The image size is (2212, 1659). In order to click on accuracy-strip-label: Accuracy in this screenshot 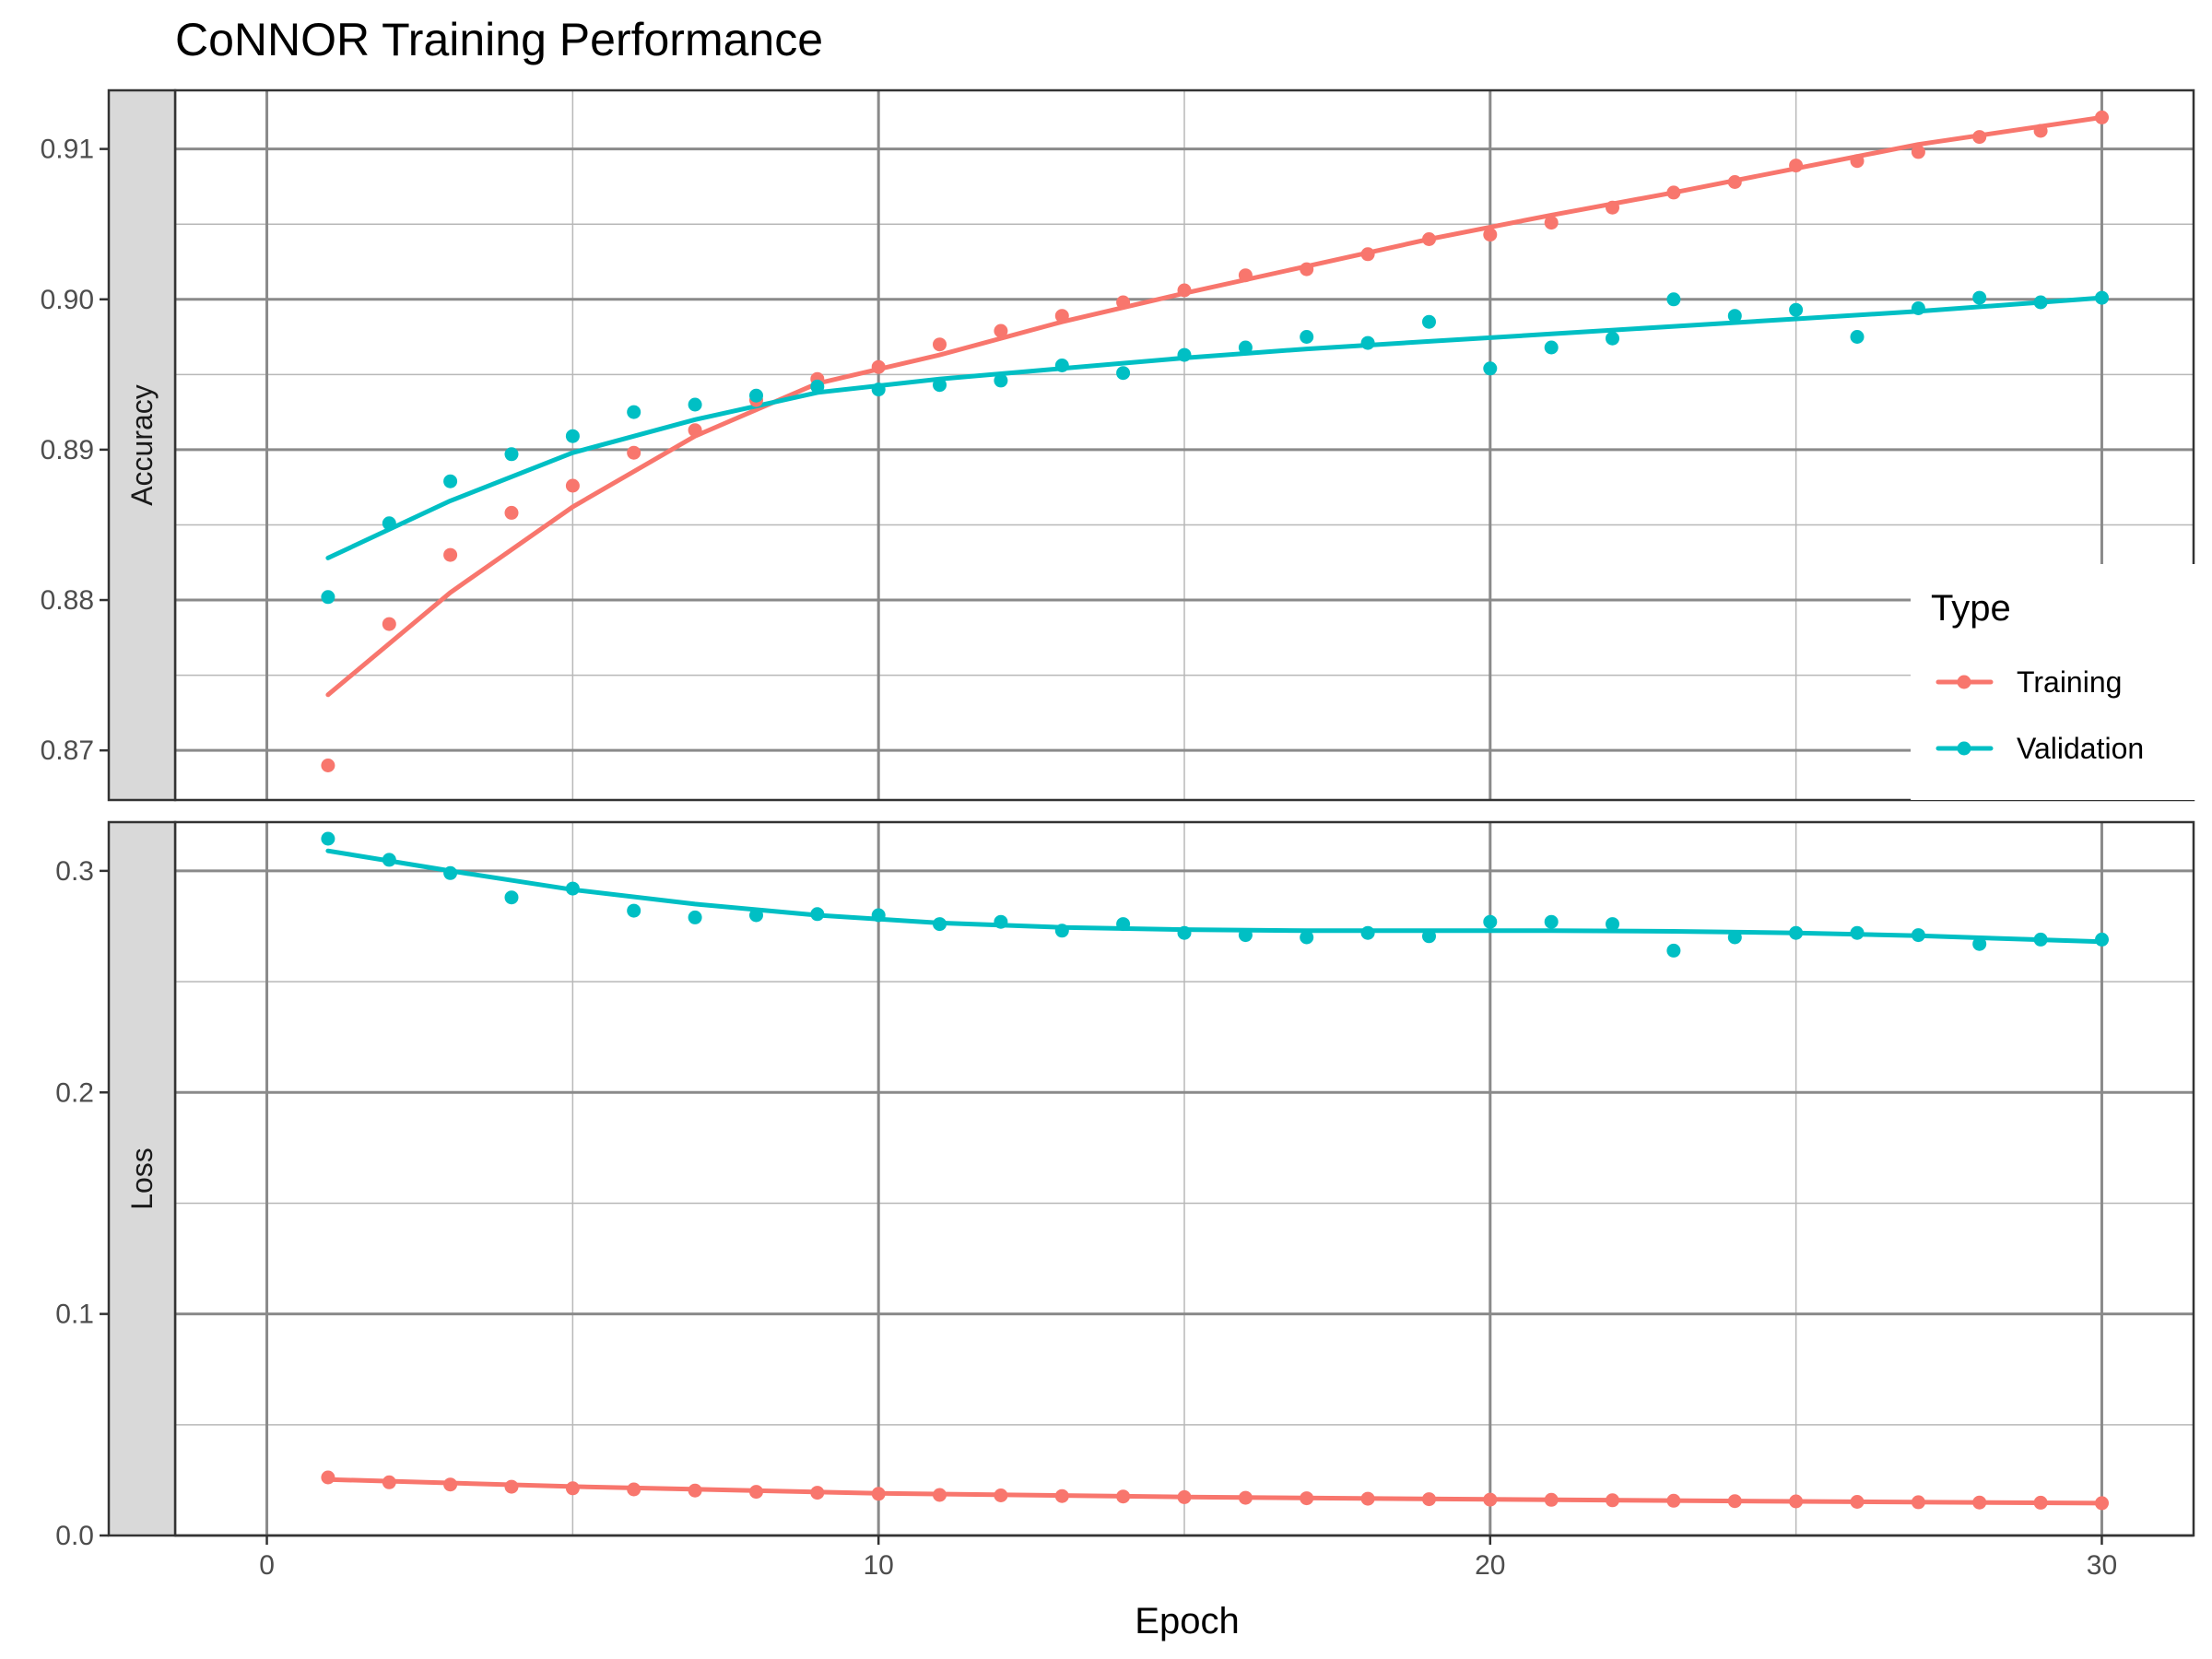, I will do `click(142, 445)`.